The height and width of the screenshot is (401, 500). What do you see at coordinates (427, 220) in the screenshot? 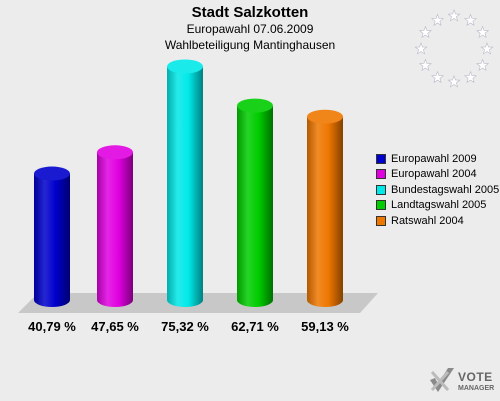
I see `legend-label: Ratswahl 2004` at bounding box center [427, 220].